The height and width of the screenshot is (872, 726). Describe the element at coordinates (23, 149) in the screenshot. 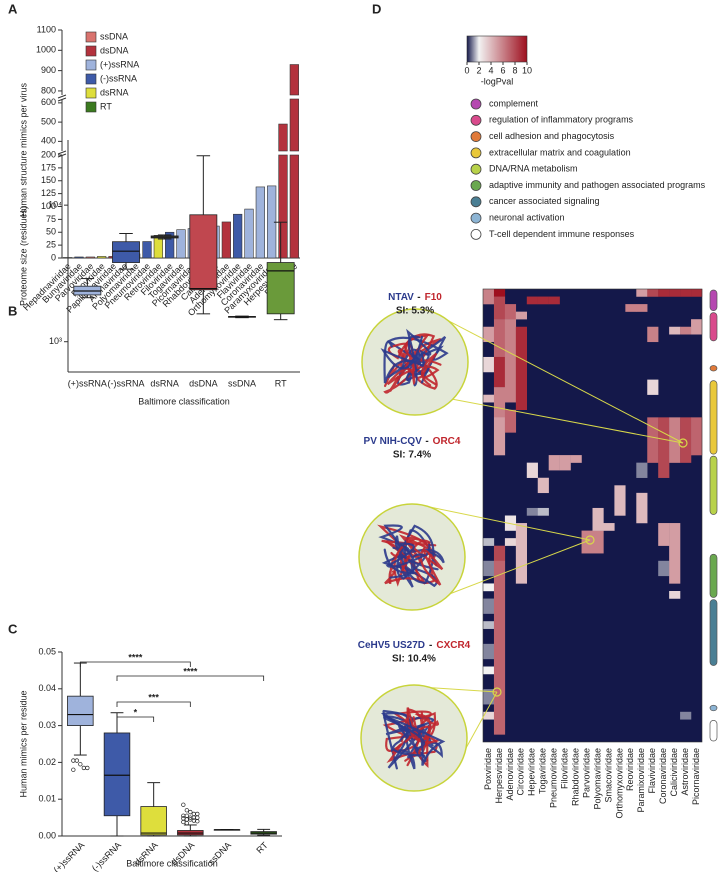

I see `y-axis-label: Human structure mimics per virus` at that location.